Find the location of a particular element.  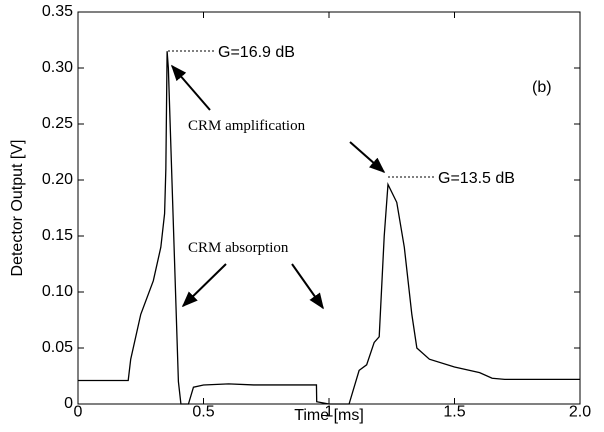

annotation: G=13.5 dB is located at coordinates (476, 178).